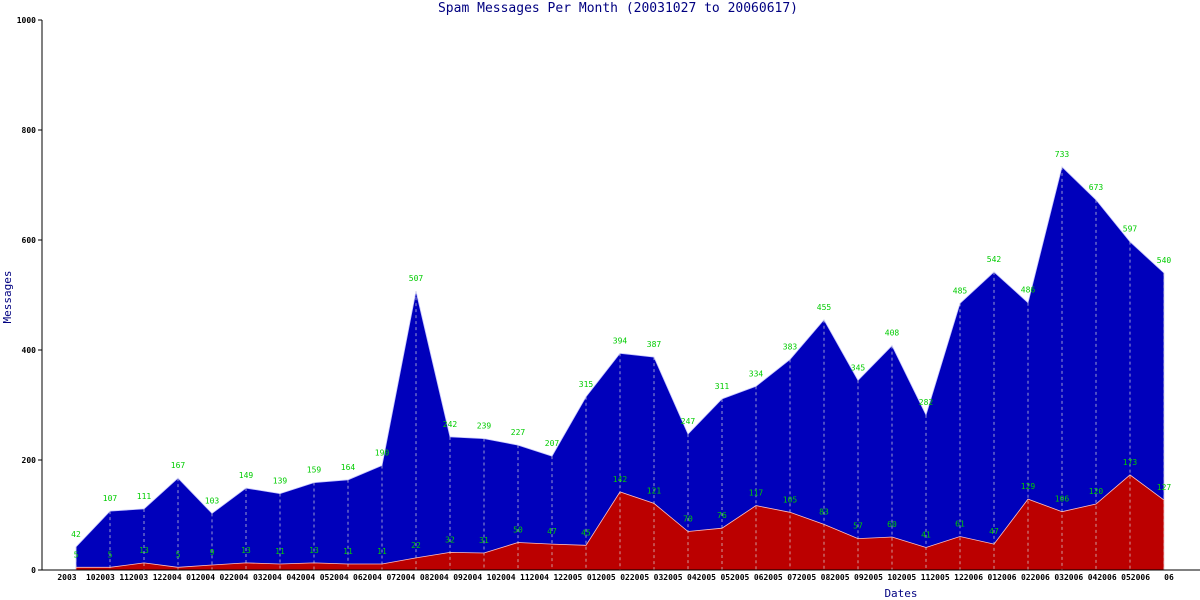 The image size is (1200, 600). I want to click on total-data-label: 149, so click(246, 475).